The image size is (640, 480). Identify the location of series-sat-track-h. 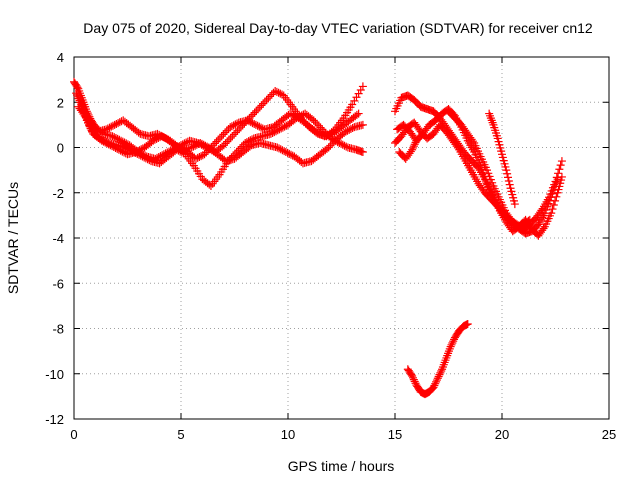
(503, 172).